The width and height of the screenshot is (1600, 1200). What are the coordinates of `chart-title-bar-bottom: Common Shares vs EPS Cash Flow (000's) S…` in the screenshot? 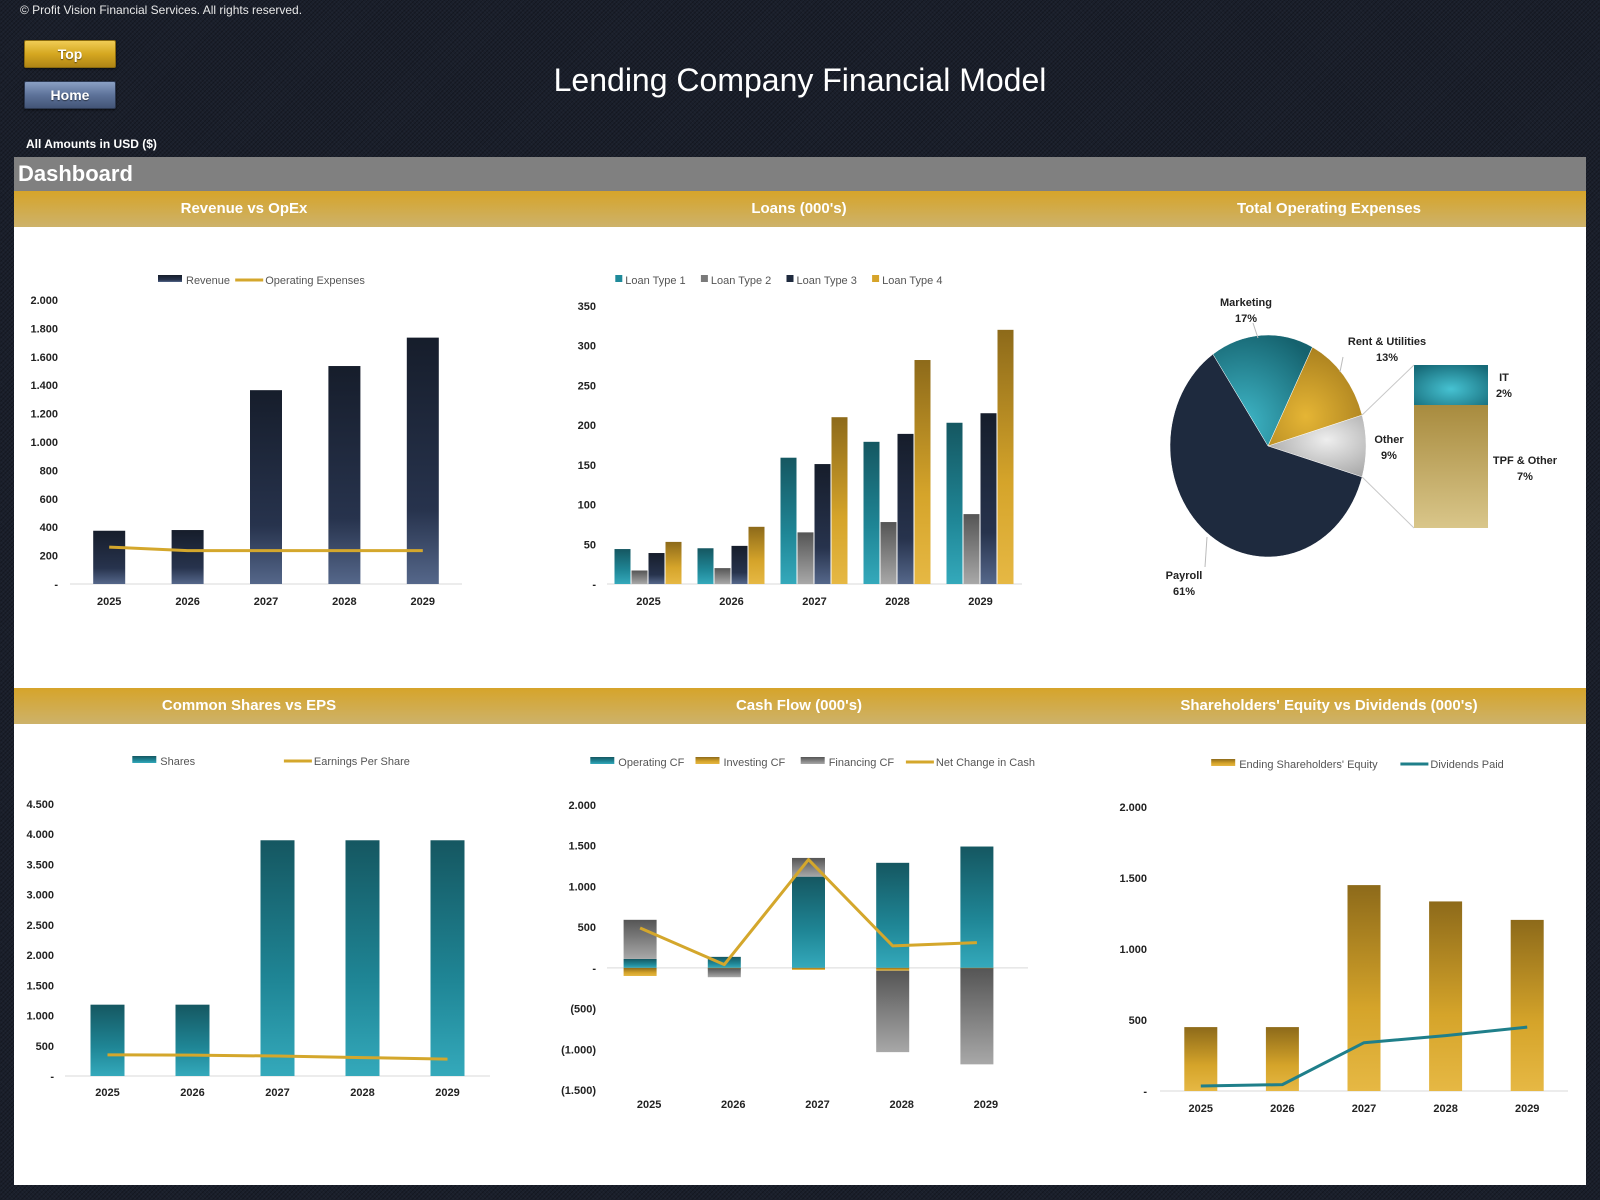 It's located at (800, 706).